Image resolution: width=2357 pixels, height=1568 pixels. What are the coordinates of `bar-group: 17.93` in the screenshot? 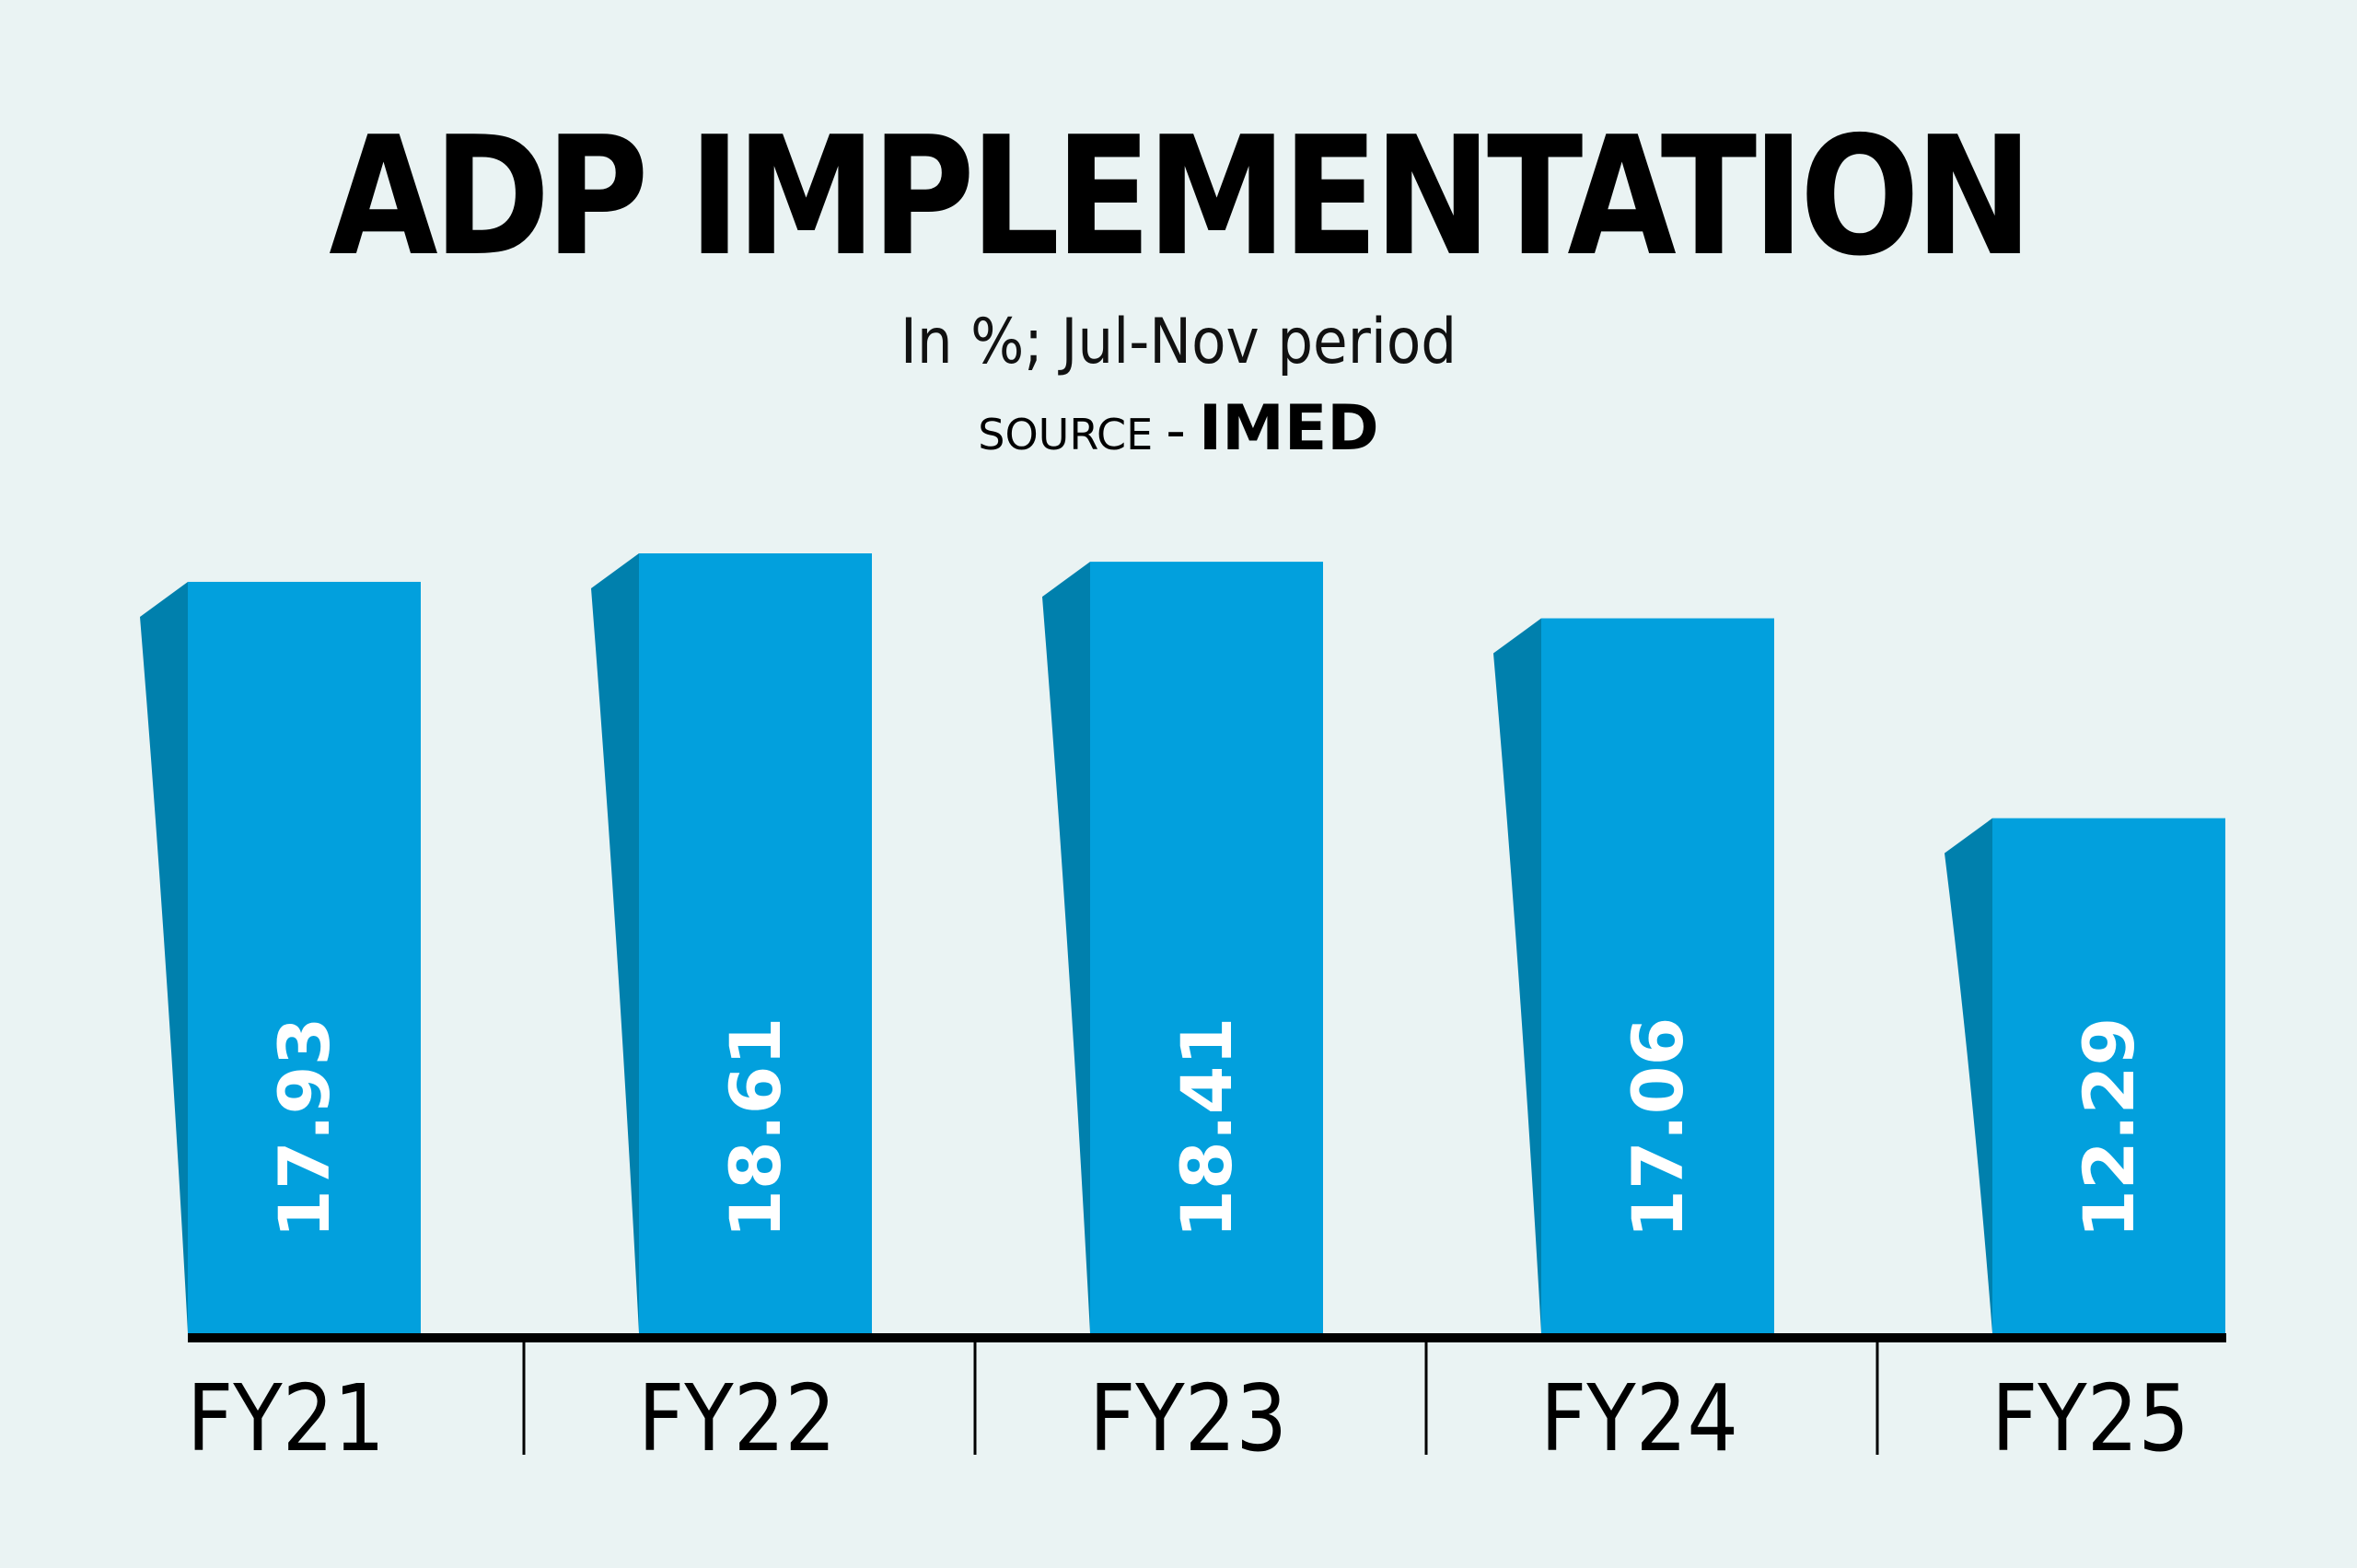 It's located at (280, 957).